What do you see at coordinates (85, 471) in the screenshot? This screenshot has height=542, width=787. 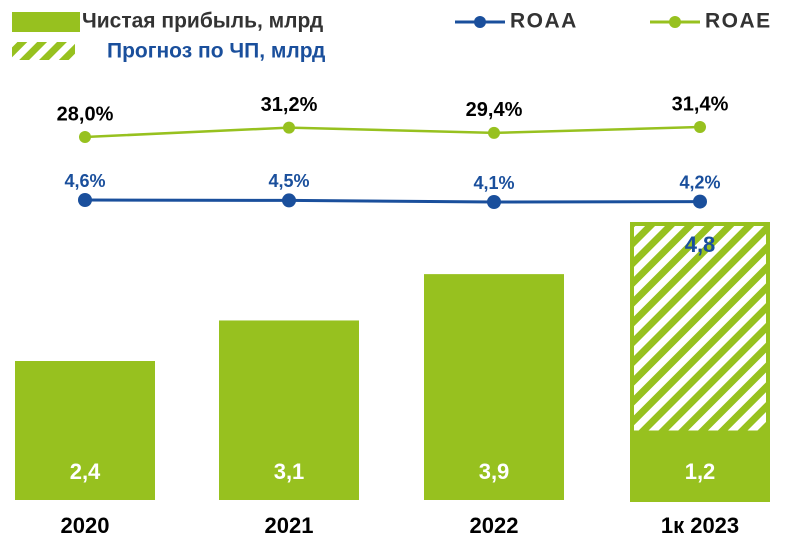 I see `bar-value-label: 2,4` at bounding box center [85, 471].